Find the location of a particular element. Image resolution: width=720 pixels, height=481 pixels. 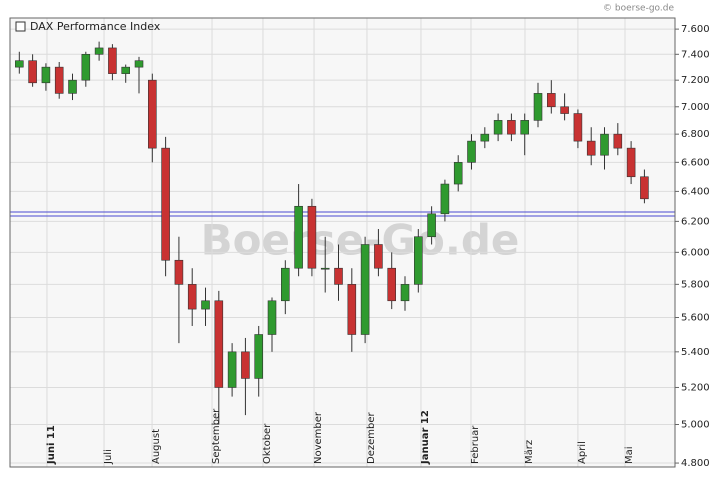

y-tick-label: 5.600 is located at coordinates (695, 317).